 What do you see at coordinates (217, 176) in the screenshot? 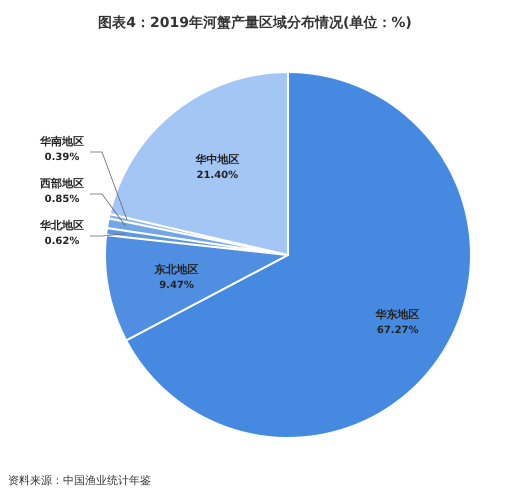
I see `data-label: 21.40%` at bounding box center [217, 176].